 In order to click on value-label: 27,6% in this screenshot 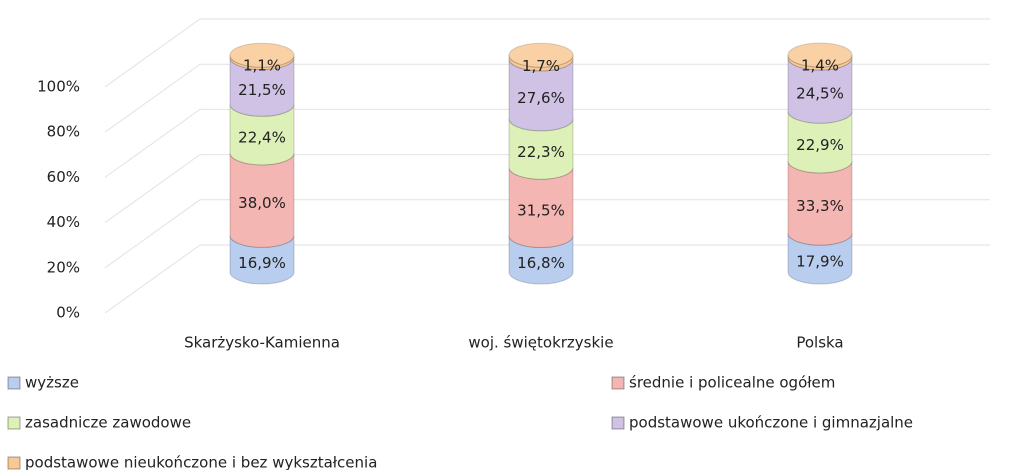, I will do `click(541, 98)`.